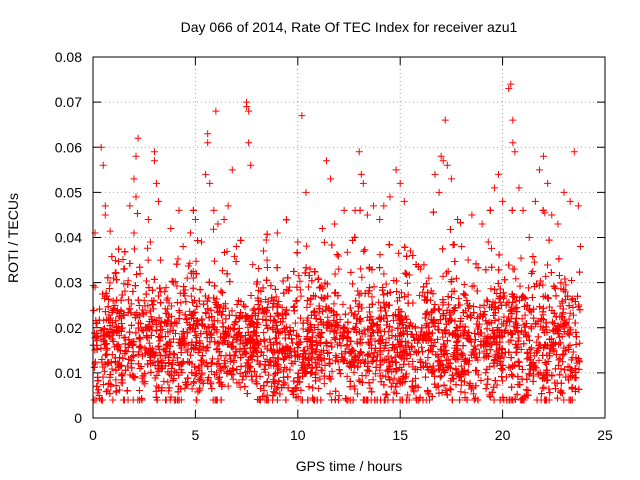  Describe the element at coordinates (68, 283) in the screenshot. I see `y-tick-label: 0.03` at that location.